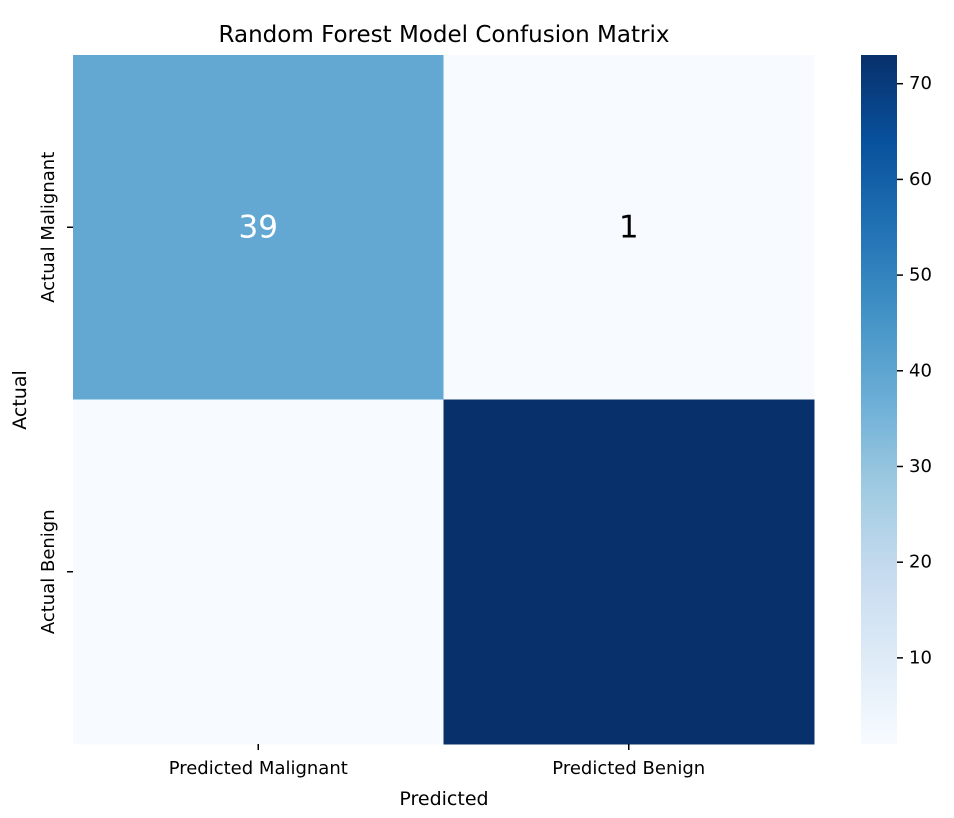 The image size is (954, 818). Describe the element at coordinates (920, 179) in the screenshot. I see `colorbar-tick-label: 60` at that location.